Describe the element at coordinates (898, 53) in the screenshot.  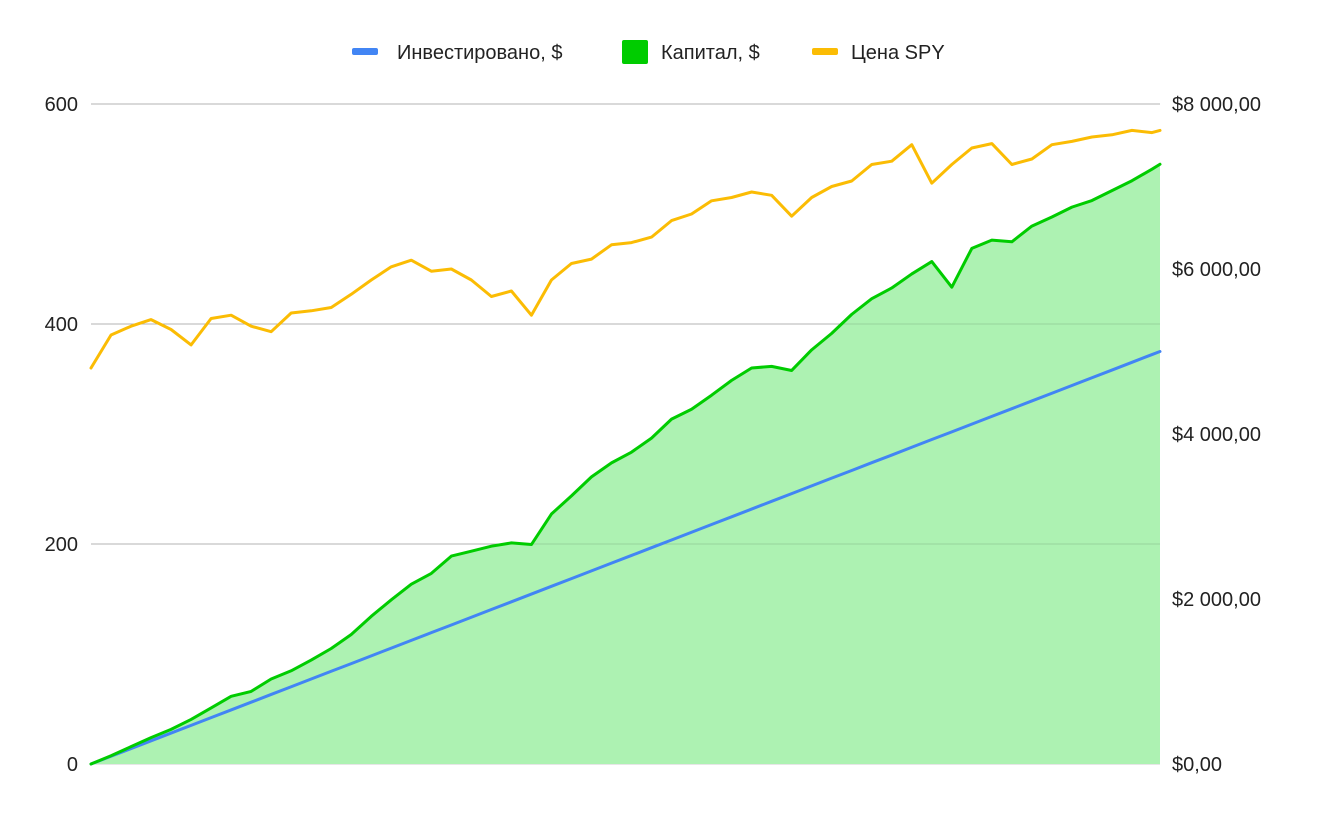
I see `legend-label: Цена SPY` at that location.